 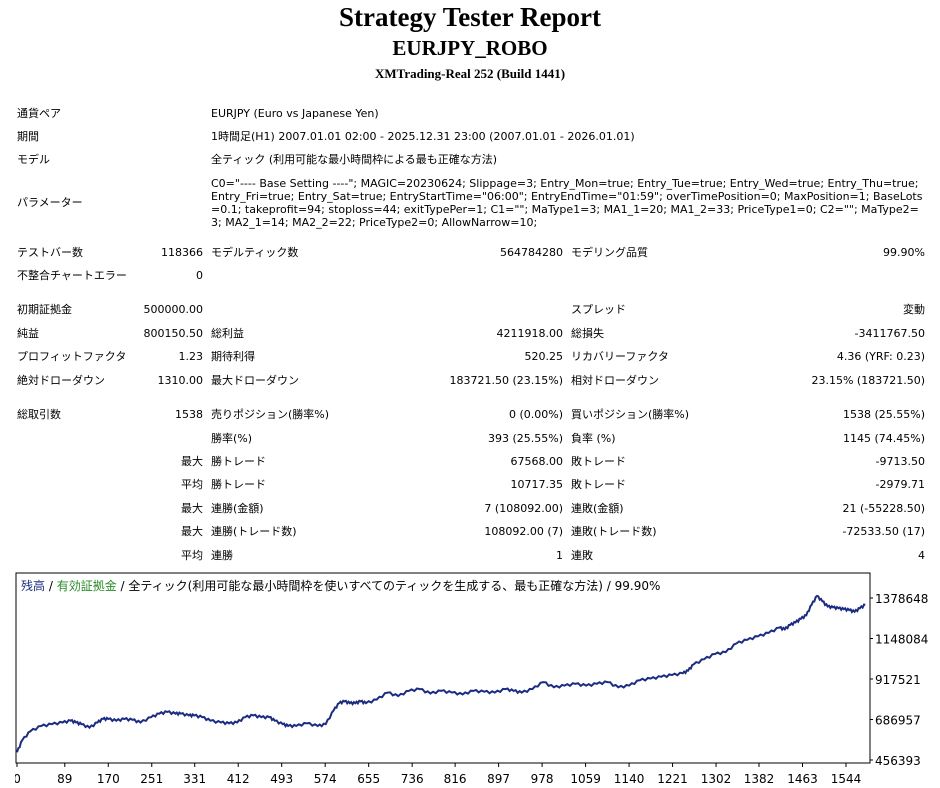 What do you see at coordinates (470, 48) in the screenshot?
I see `report-symbol: EURJPY_ROBO` at bounding box center [470, 48].